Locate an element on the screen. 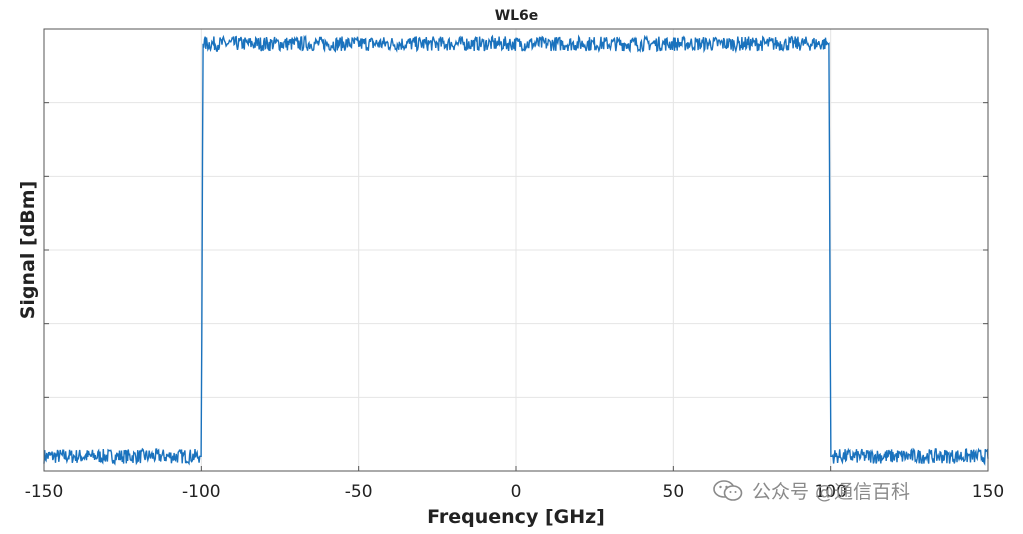 Image resolution: width=1023 pixels, height=534 pixels. x-tick-label: 150 is located at coordinates (988, 492).